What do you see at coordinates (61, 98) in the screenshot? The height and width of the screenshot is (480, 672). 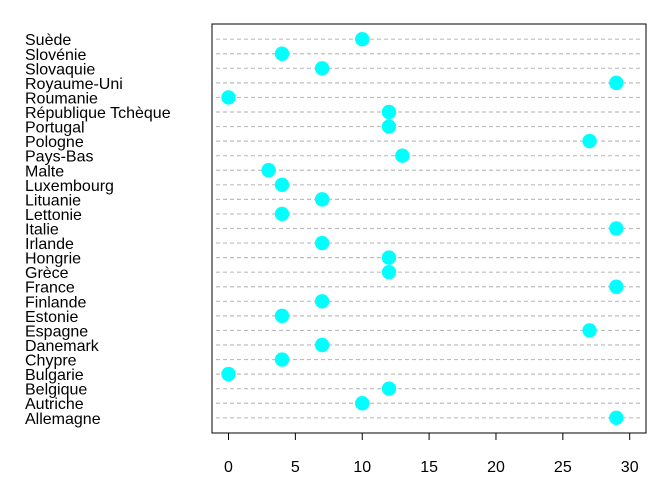 I see `category-label: Roumanie` at bounding box center [61, 98].